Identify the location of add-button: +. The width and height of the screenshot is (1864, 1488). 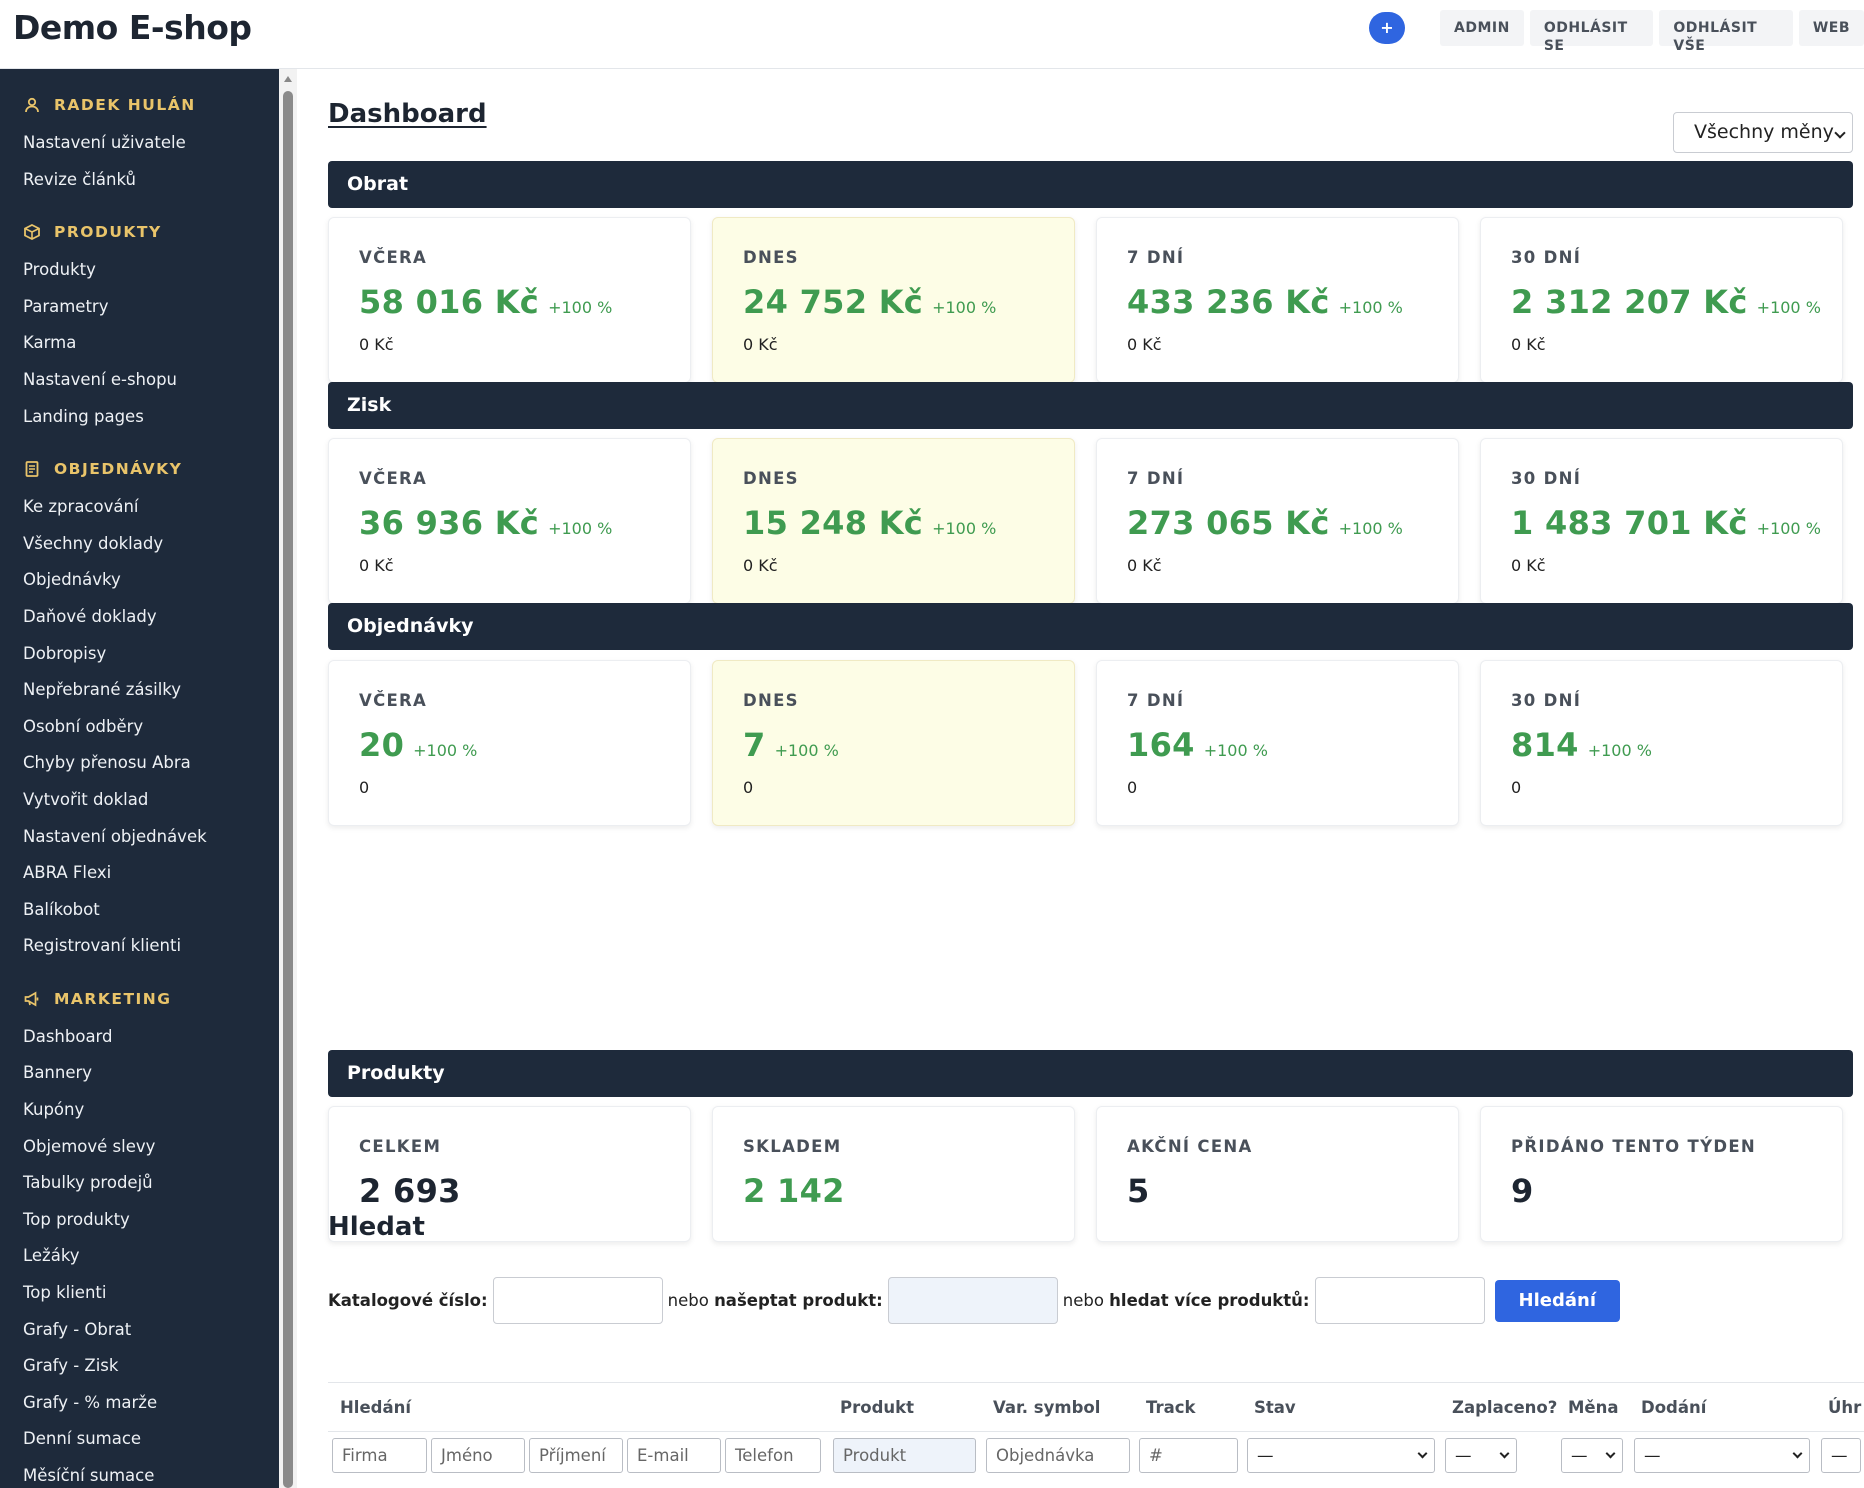
(1387, 28).